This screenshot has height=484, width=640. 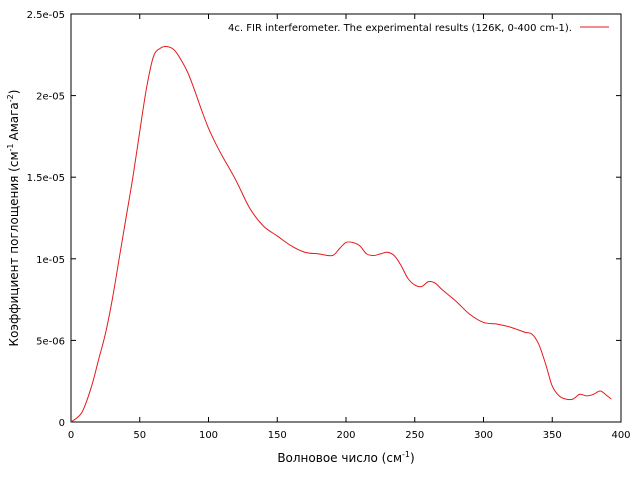 I want to click on x-axis-title: Волновое число (см-1), so click(x=345, y=457).